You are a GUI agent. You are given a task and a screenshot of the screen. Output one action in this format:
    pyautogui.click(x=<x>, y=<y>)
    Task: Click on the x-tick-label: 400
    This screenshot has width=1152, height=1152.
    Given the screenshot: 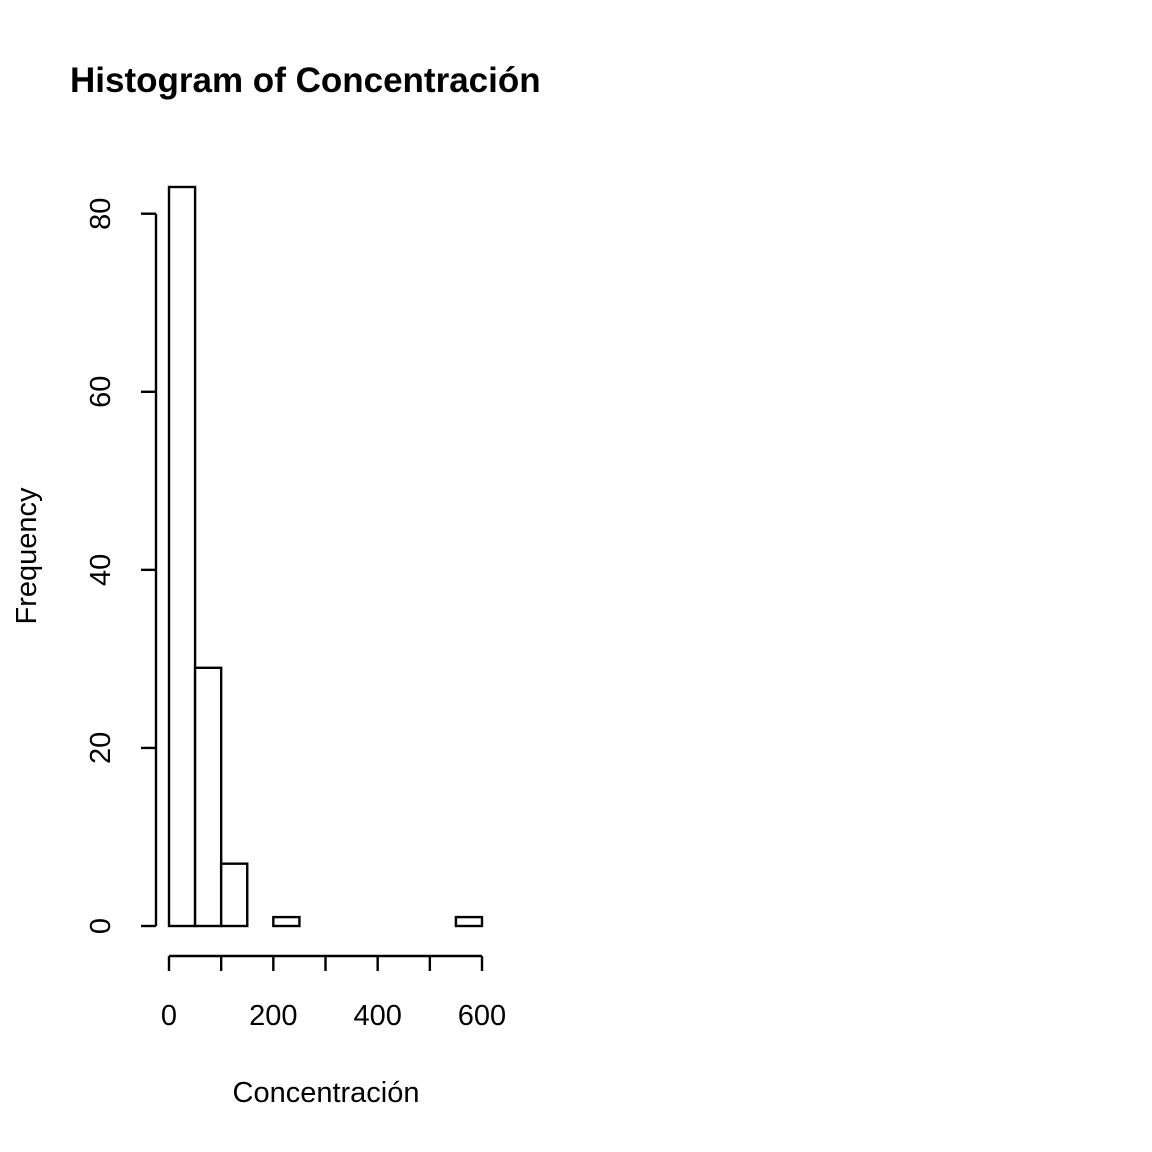 What is the action you would take?
    pyautogui.click(x=377, y=1016)
    